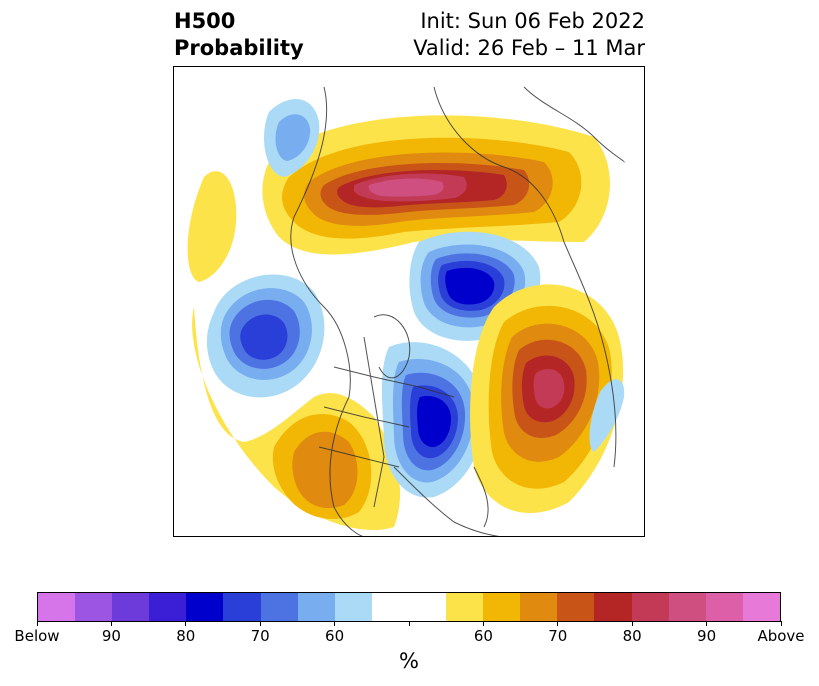 This screenshot has width=819, height=686. What do you see at coordinates (239, 35) in the screenshot?
I see `map-title: H500 Probability` at bounding box center [239, 35].